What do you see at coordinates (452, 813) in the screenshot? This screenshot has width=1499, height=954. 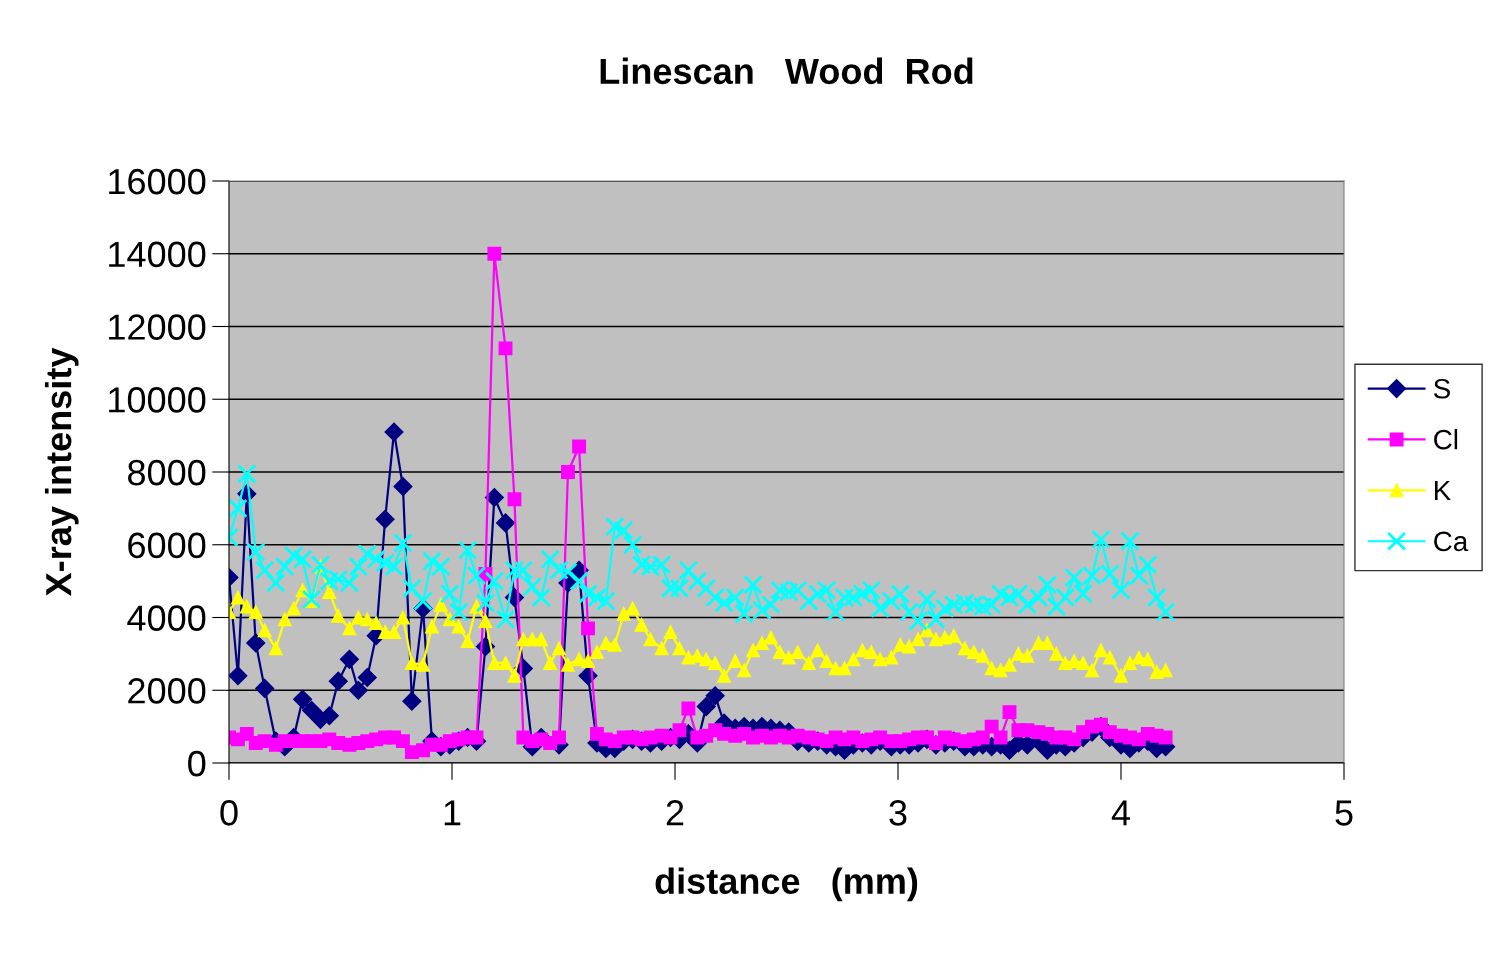 I see `x-tick-label: 1` at bounding box center [452, 813].